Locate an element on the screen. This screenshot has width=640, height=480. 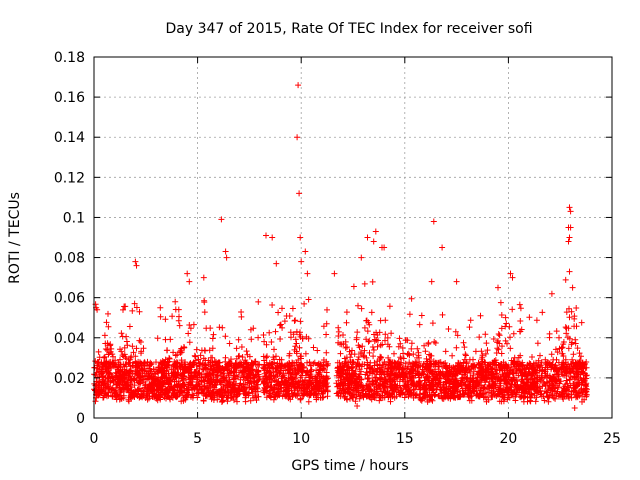
y-axis-label: ROTI / TECUs is located at coordinates (15, 238).